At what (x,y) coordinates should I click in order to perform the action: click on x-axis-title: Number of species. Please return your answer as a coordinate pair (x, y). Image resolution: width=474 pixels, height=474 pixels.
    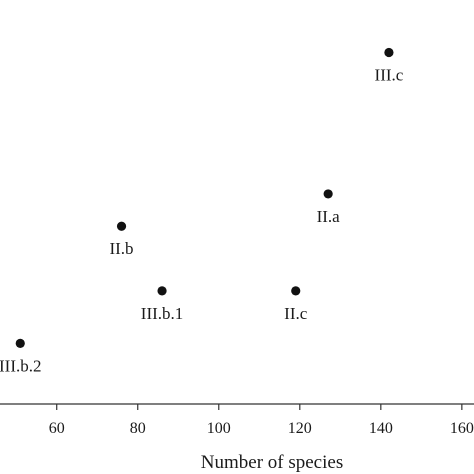
    Looking at the image, I should click on (272, 462).